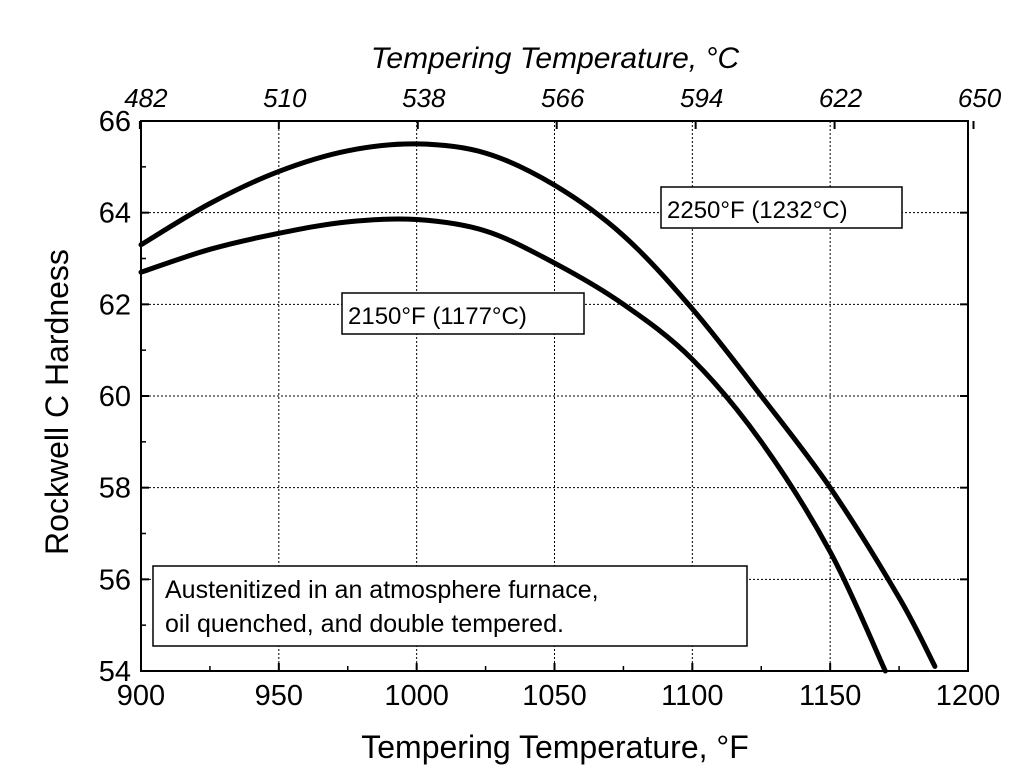 This screenshot has width=1023, height=772. I want to click on x2-tick-label: 650, so click(980, 98).